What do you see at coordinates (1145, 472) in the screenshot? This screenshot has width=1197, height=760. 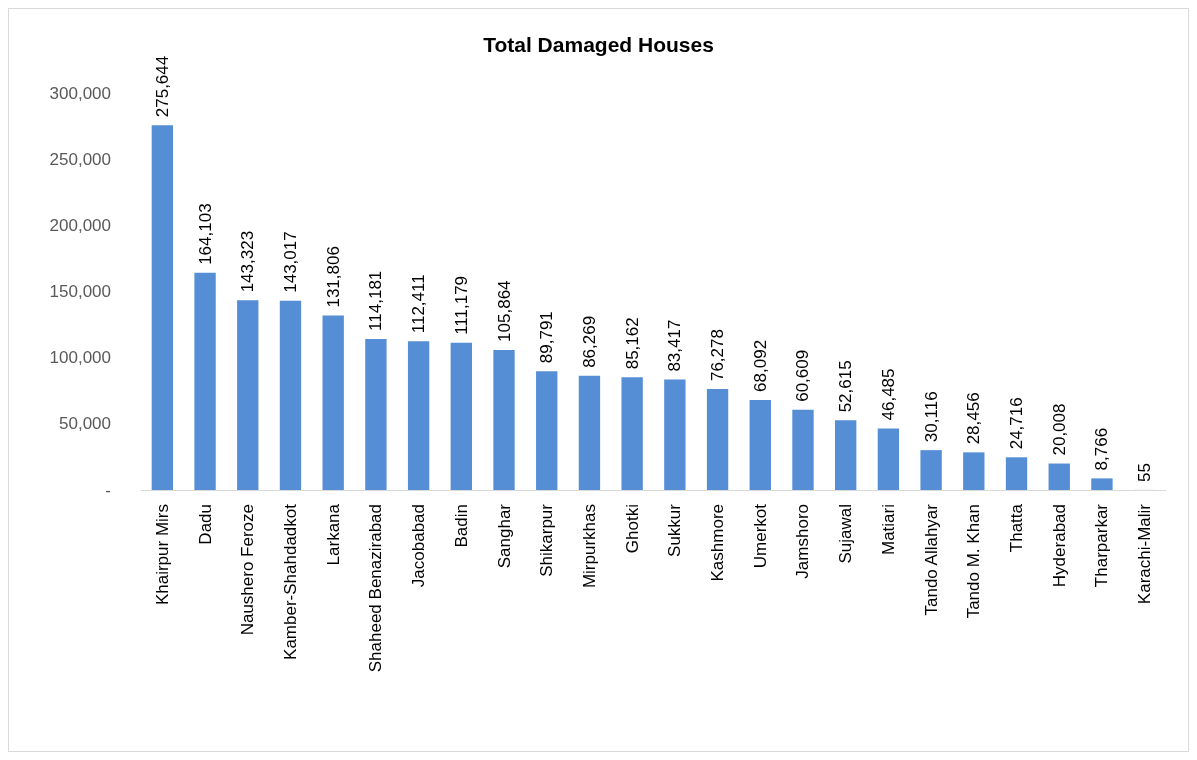 I see `data-label: 55` at bounding box center [1145, 472].